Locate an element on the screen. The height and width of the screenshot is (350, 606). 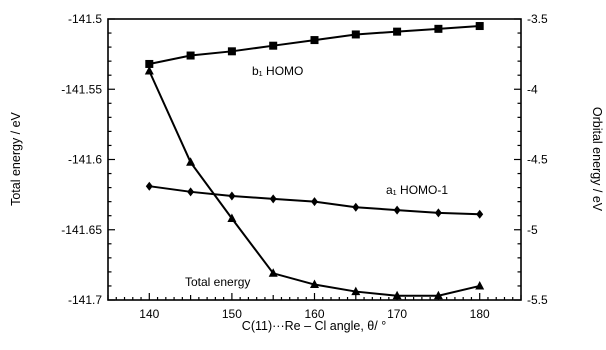
y-axis-right-title: Orbital energy / eV is located at coordinates (597, 159).